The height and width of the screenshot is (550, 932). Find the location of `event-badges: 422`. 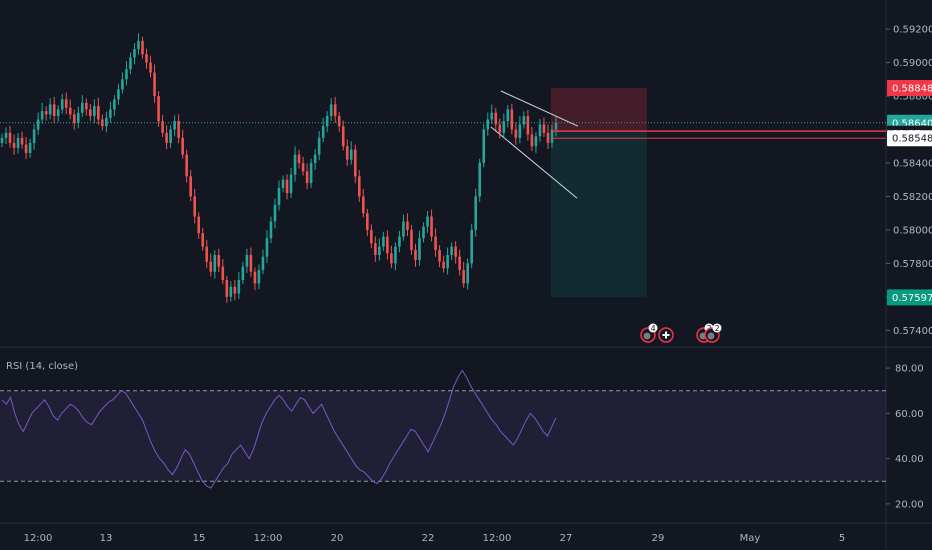

event-badges: 422 is located at coordinates (681, 333).